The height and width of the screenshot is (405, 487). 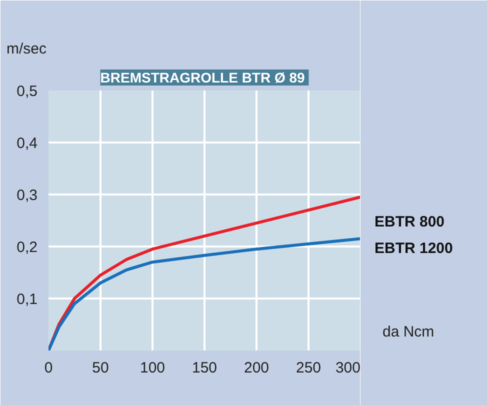 I want to click on y-tick-label: 0,3, so click(x=27, y=195).